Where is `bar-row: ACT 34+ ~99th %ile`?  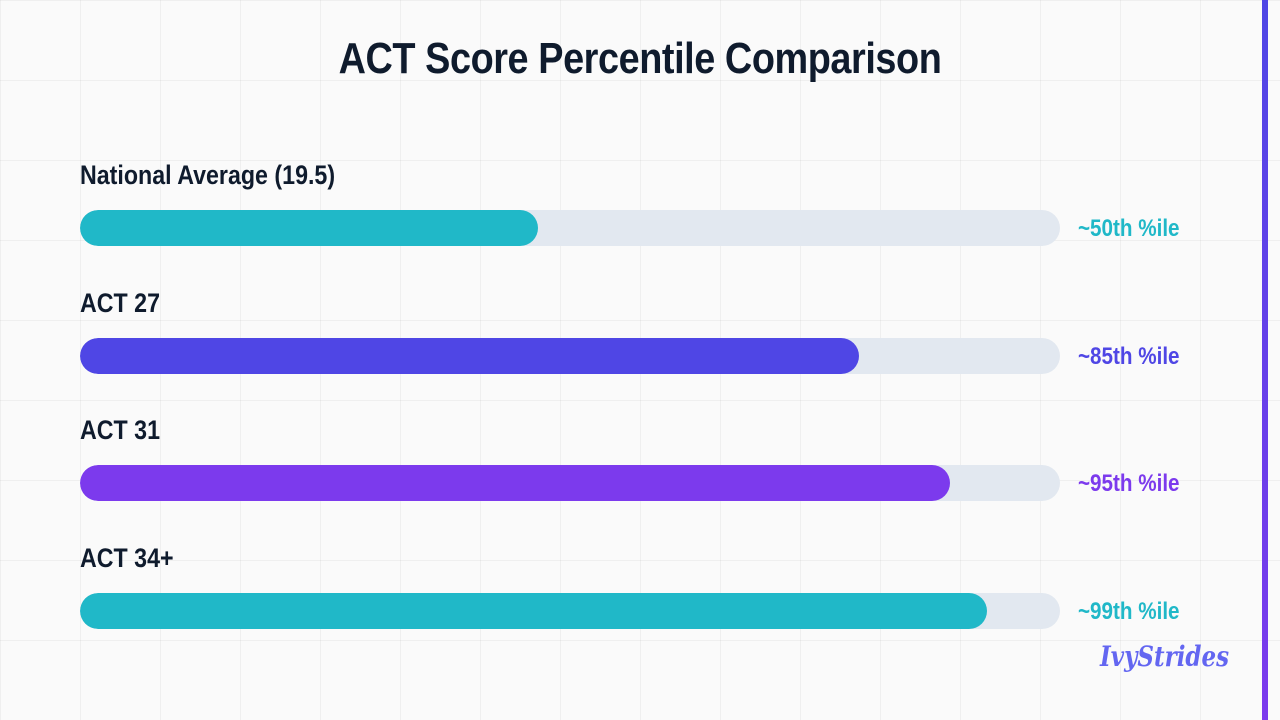
bar-row: ACT 34+ ~99th %ile is located at coordinates (640, 593).